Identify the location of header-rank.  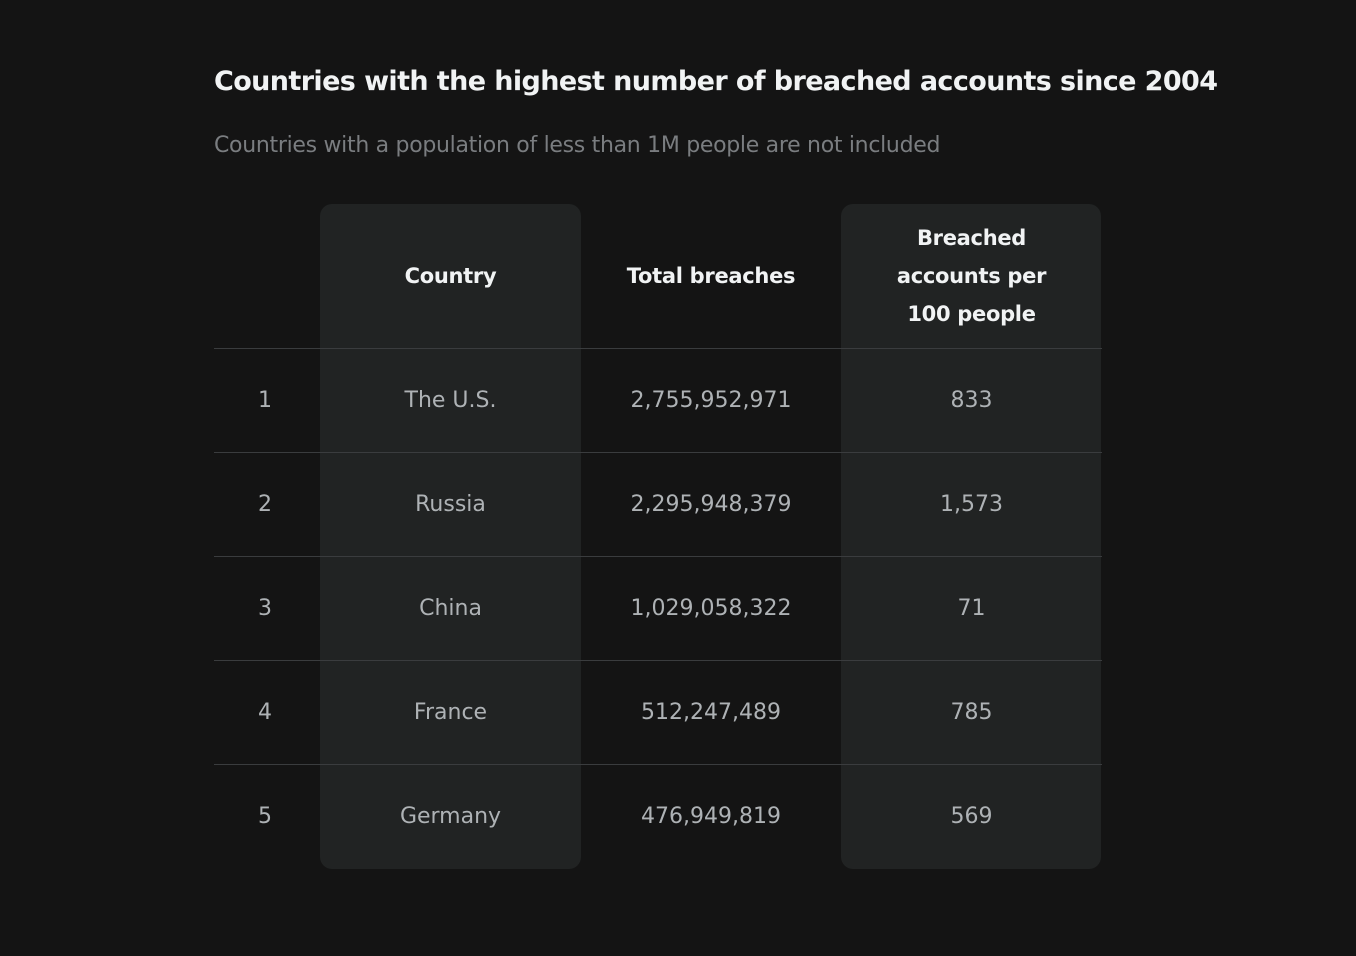
(267, 276).